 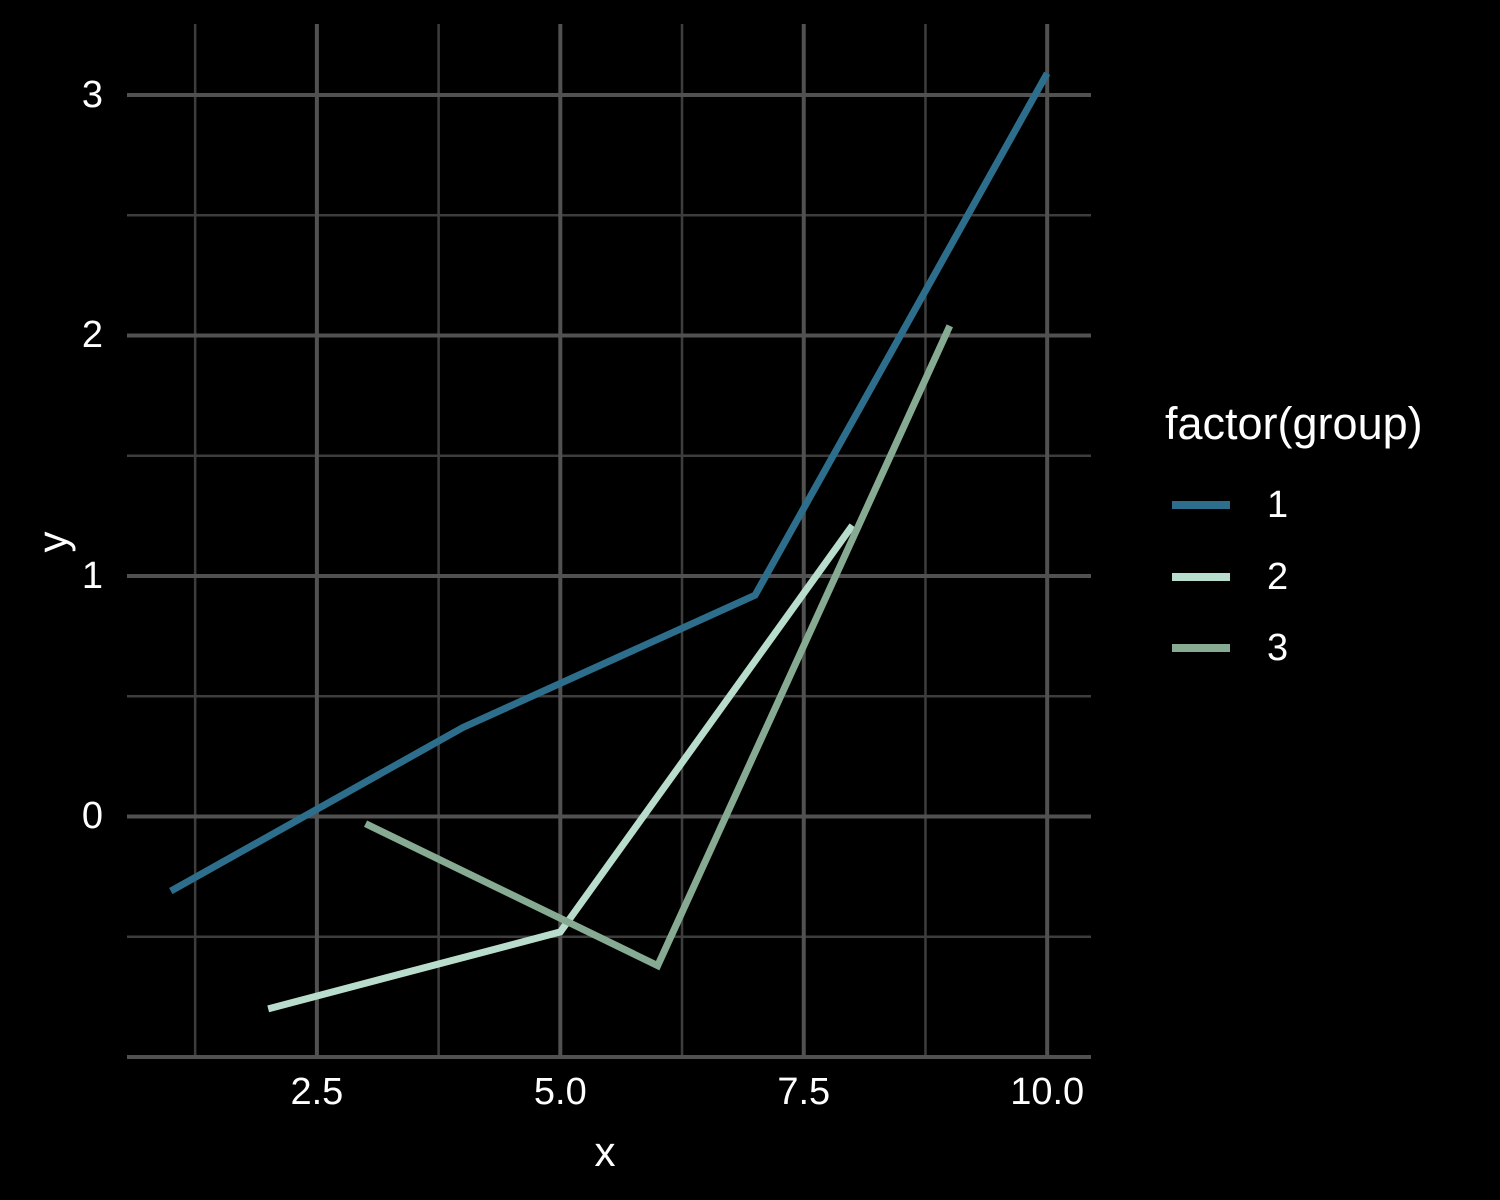 I want to click on x-tick-label: 2.5, so click(x=317, y=1092).